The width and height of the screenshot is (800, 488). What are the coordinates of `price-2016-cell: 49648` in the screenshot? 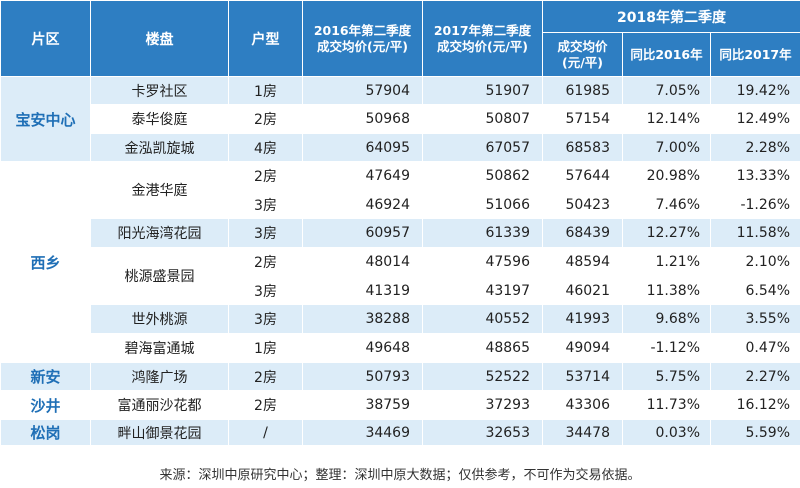 It's located at (362, 348).